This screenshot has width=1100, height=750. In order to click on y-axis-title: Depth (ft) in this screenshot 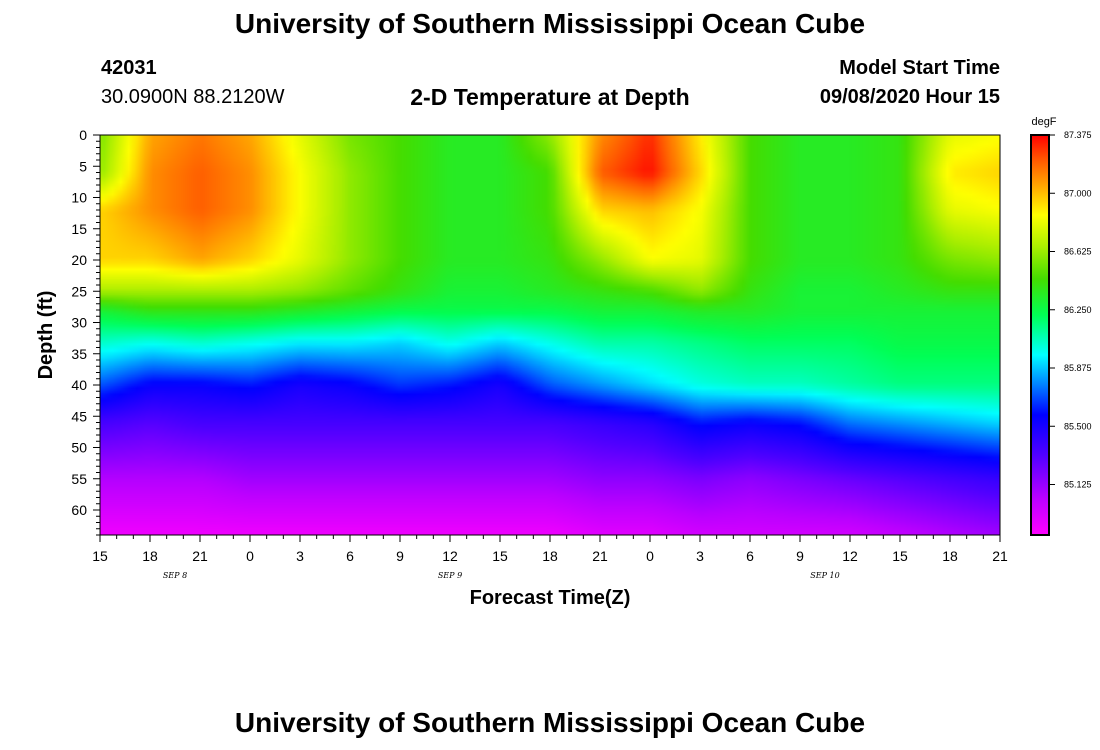, I will do `click(46, 335)`.